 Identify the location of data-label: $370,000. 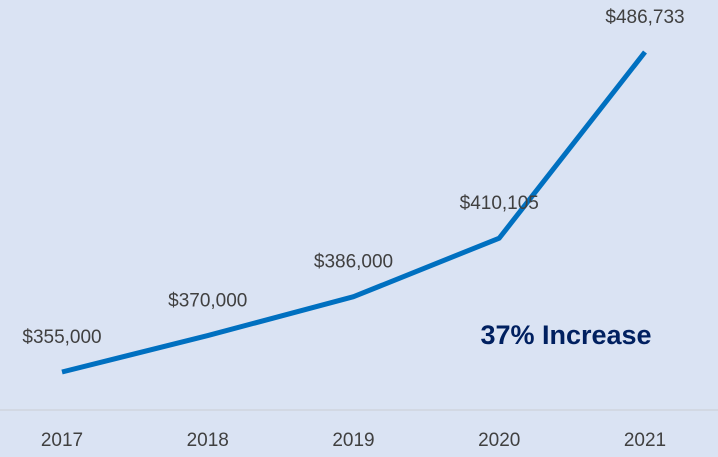
(207, 301).